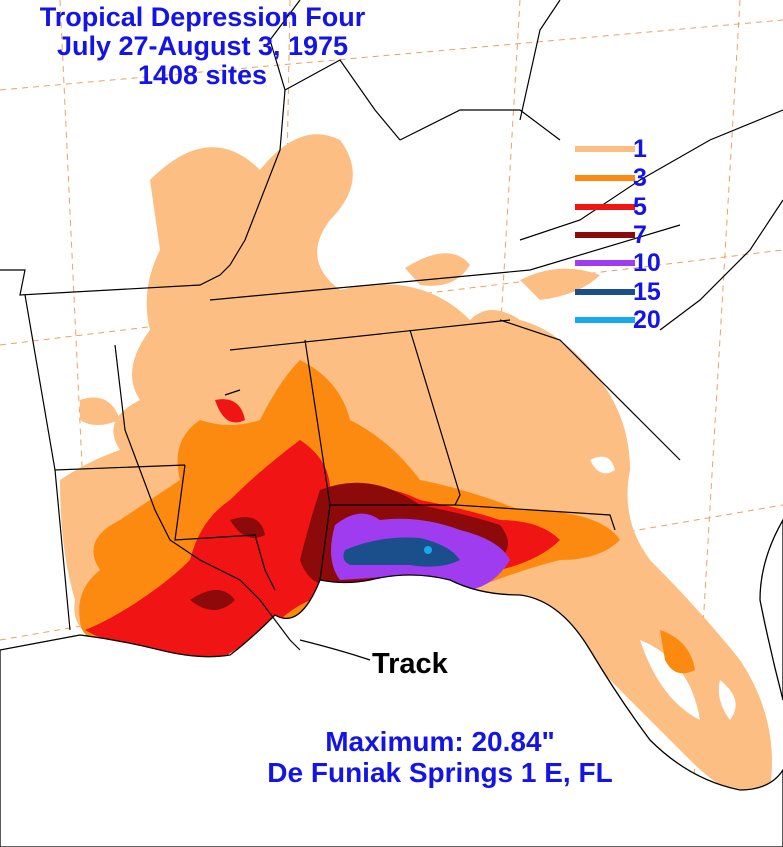 This screenshot has height=847, width=783. I want to click on legend-label-3: 3, so click(640, 178).